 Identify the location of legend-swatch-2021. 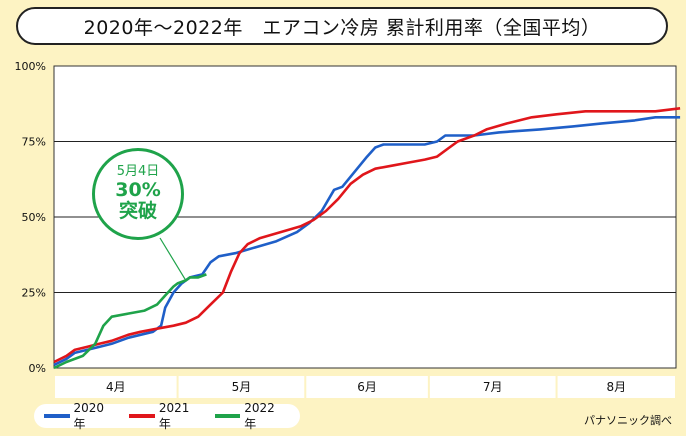
(142, 416).